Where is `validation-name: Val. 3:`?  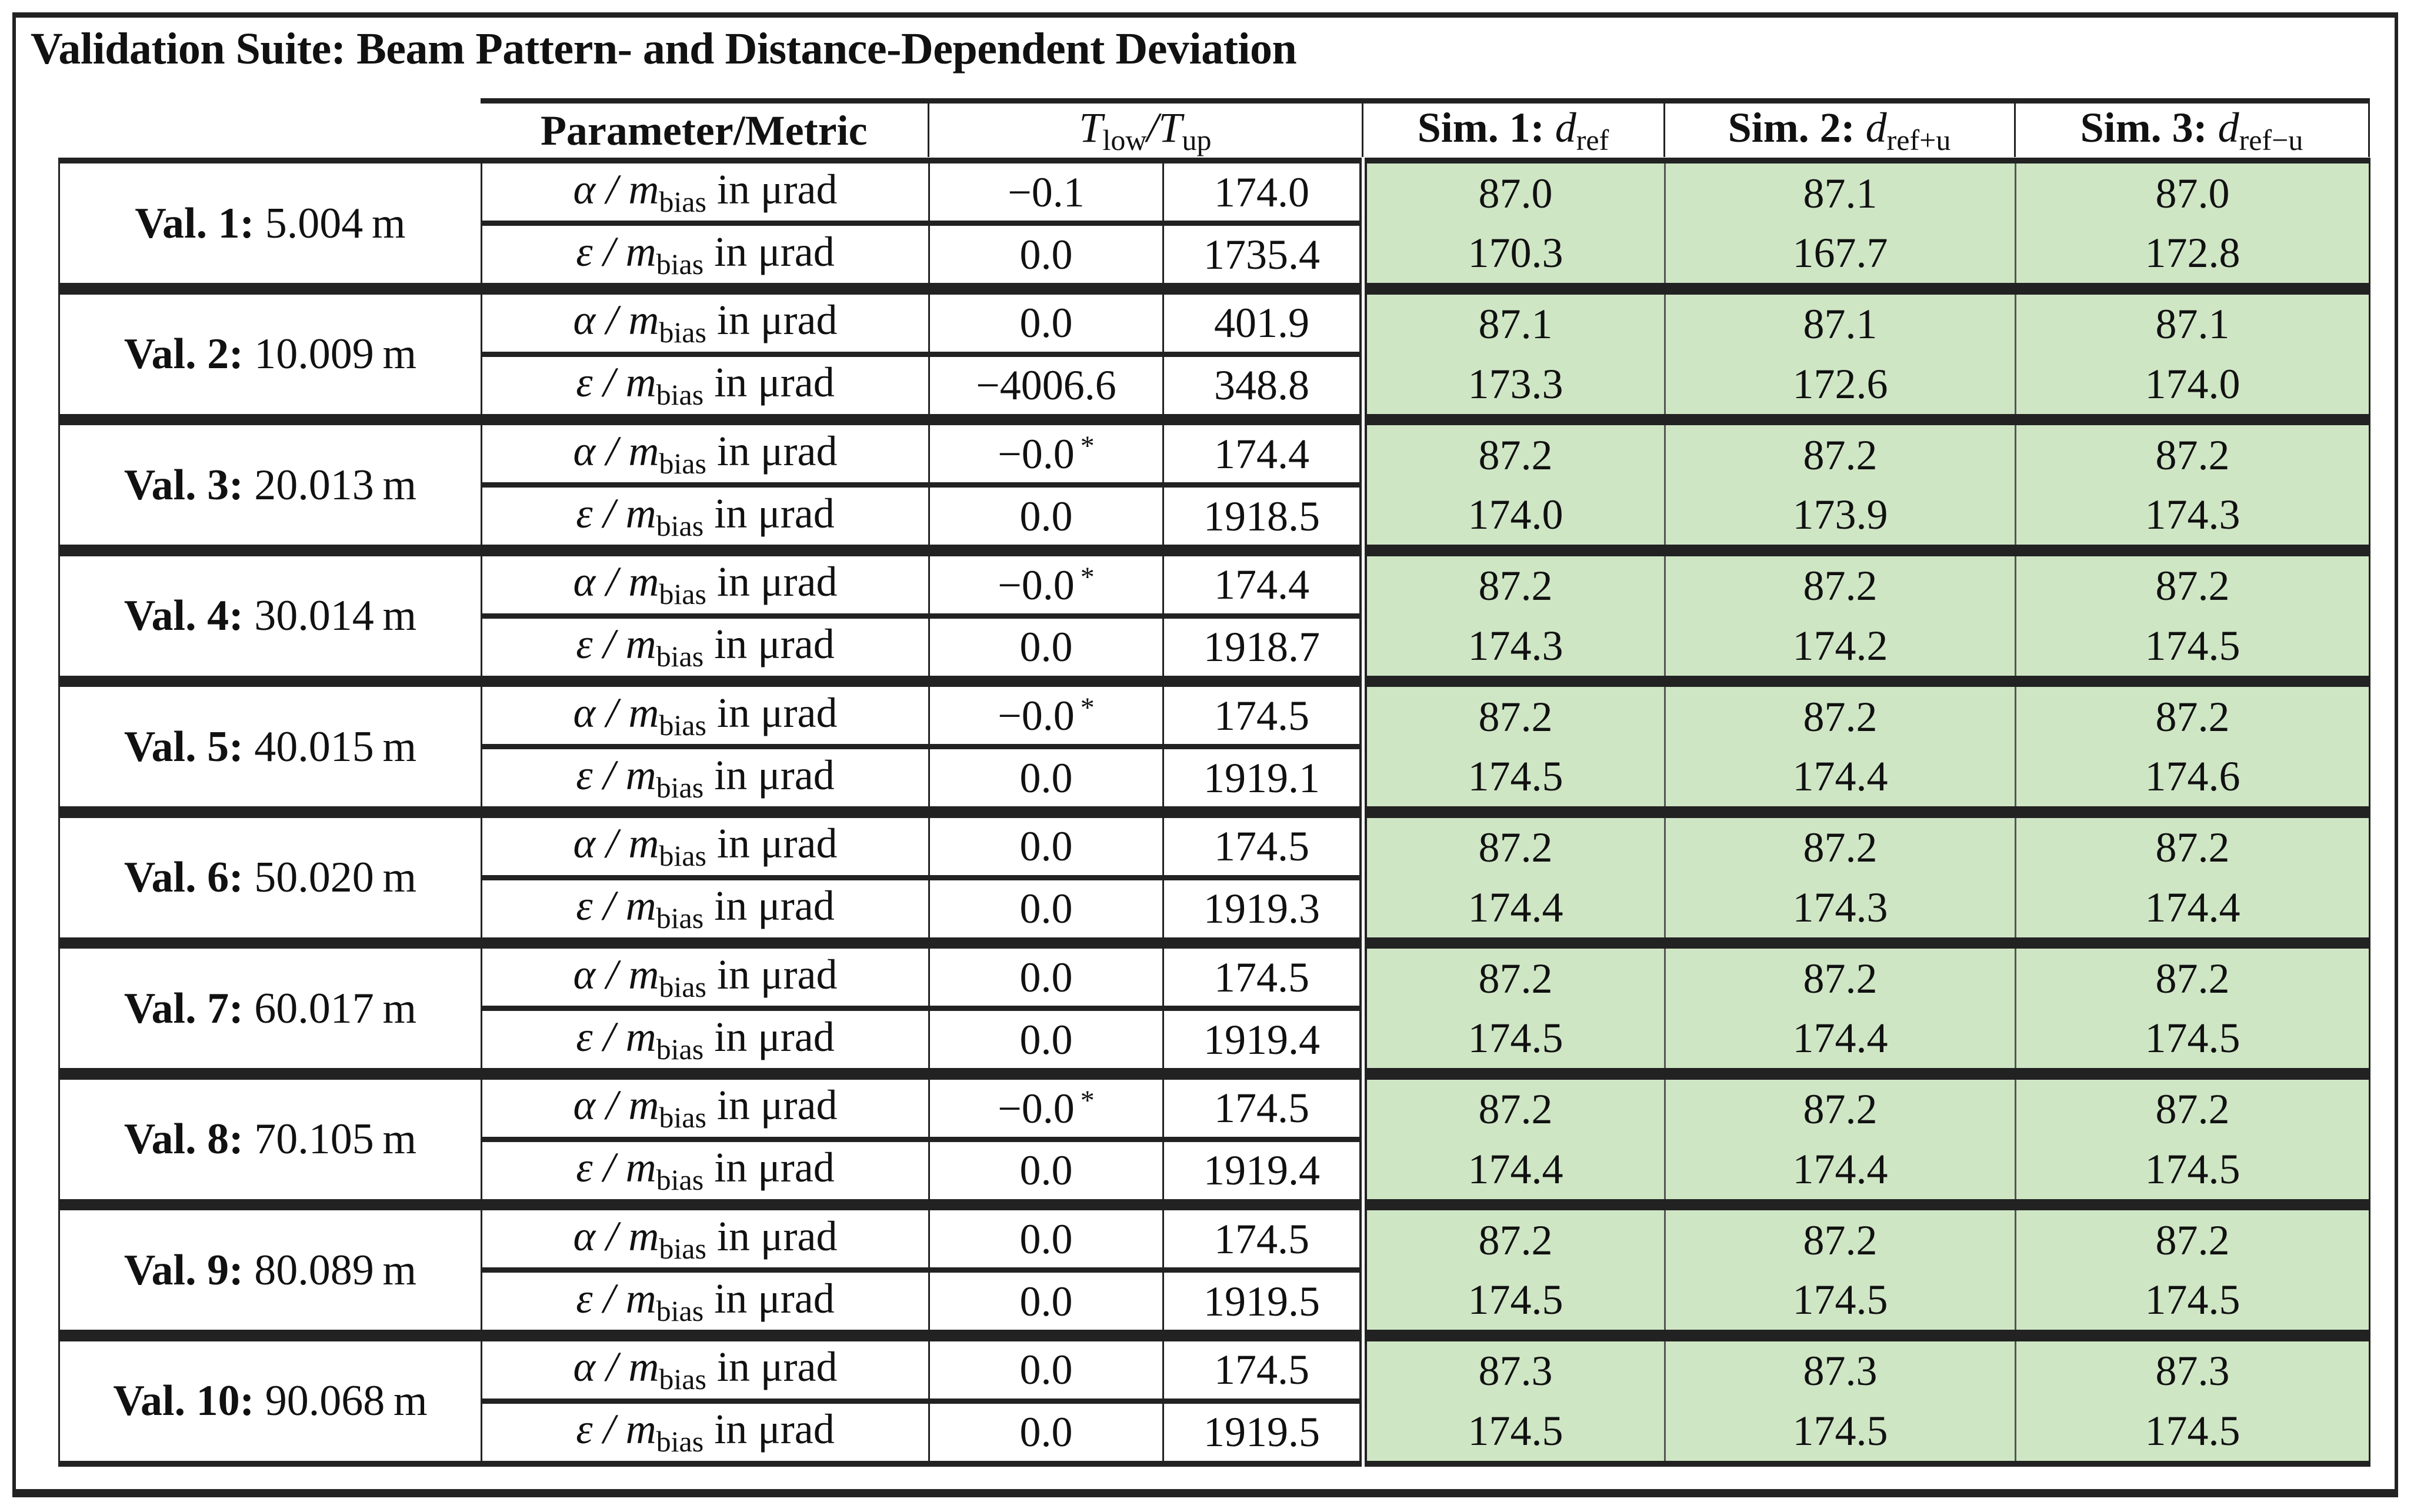 validation-name: Val. 3: is located at coordinates (184, 484).